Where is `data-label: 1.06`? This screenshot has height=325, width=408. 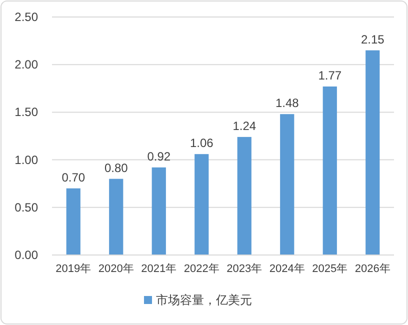
data-label: 1.06 is located at coordinates (202, 143).